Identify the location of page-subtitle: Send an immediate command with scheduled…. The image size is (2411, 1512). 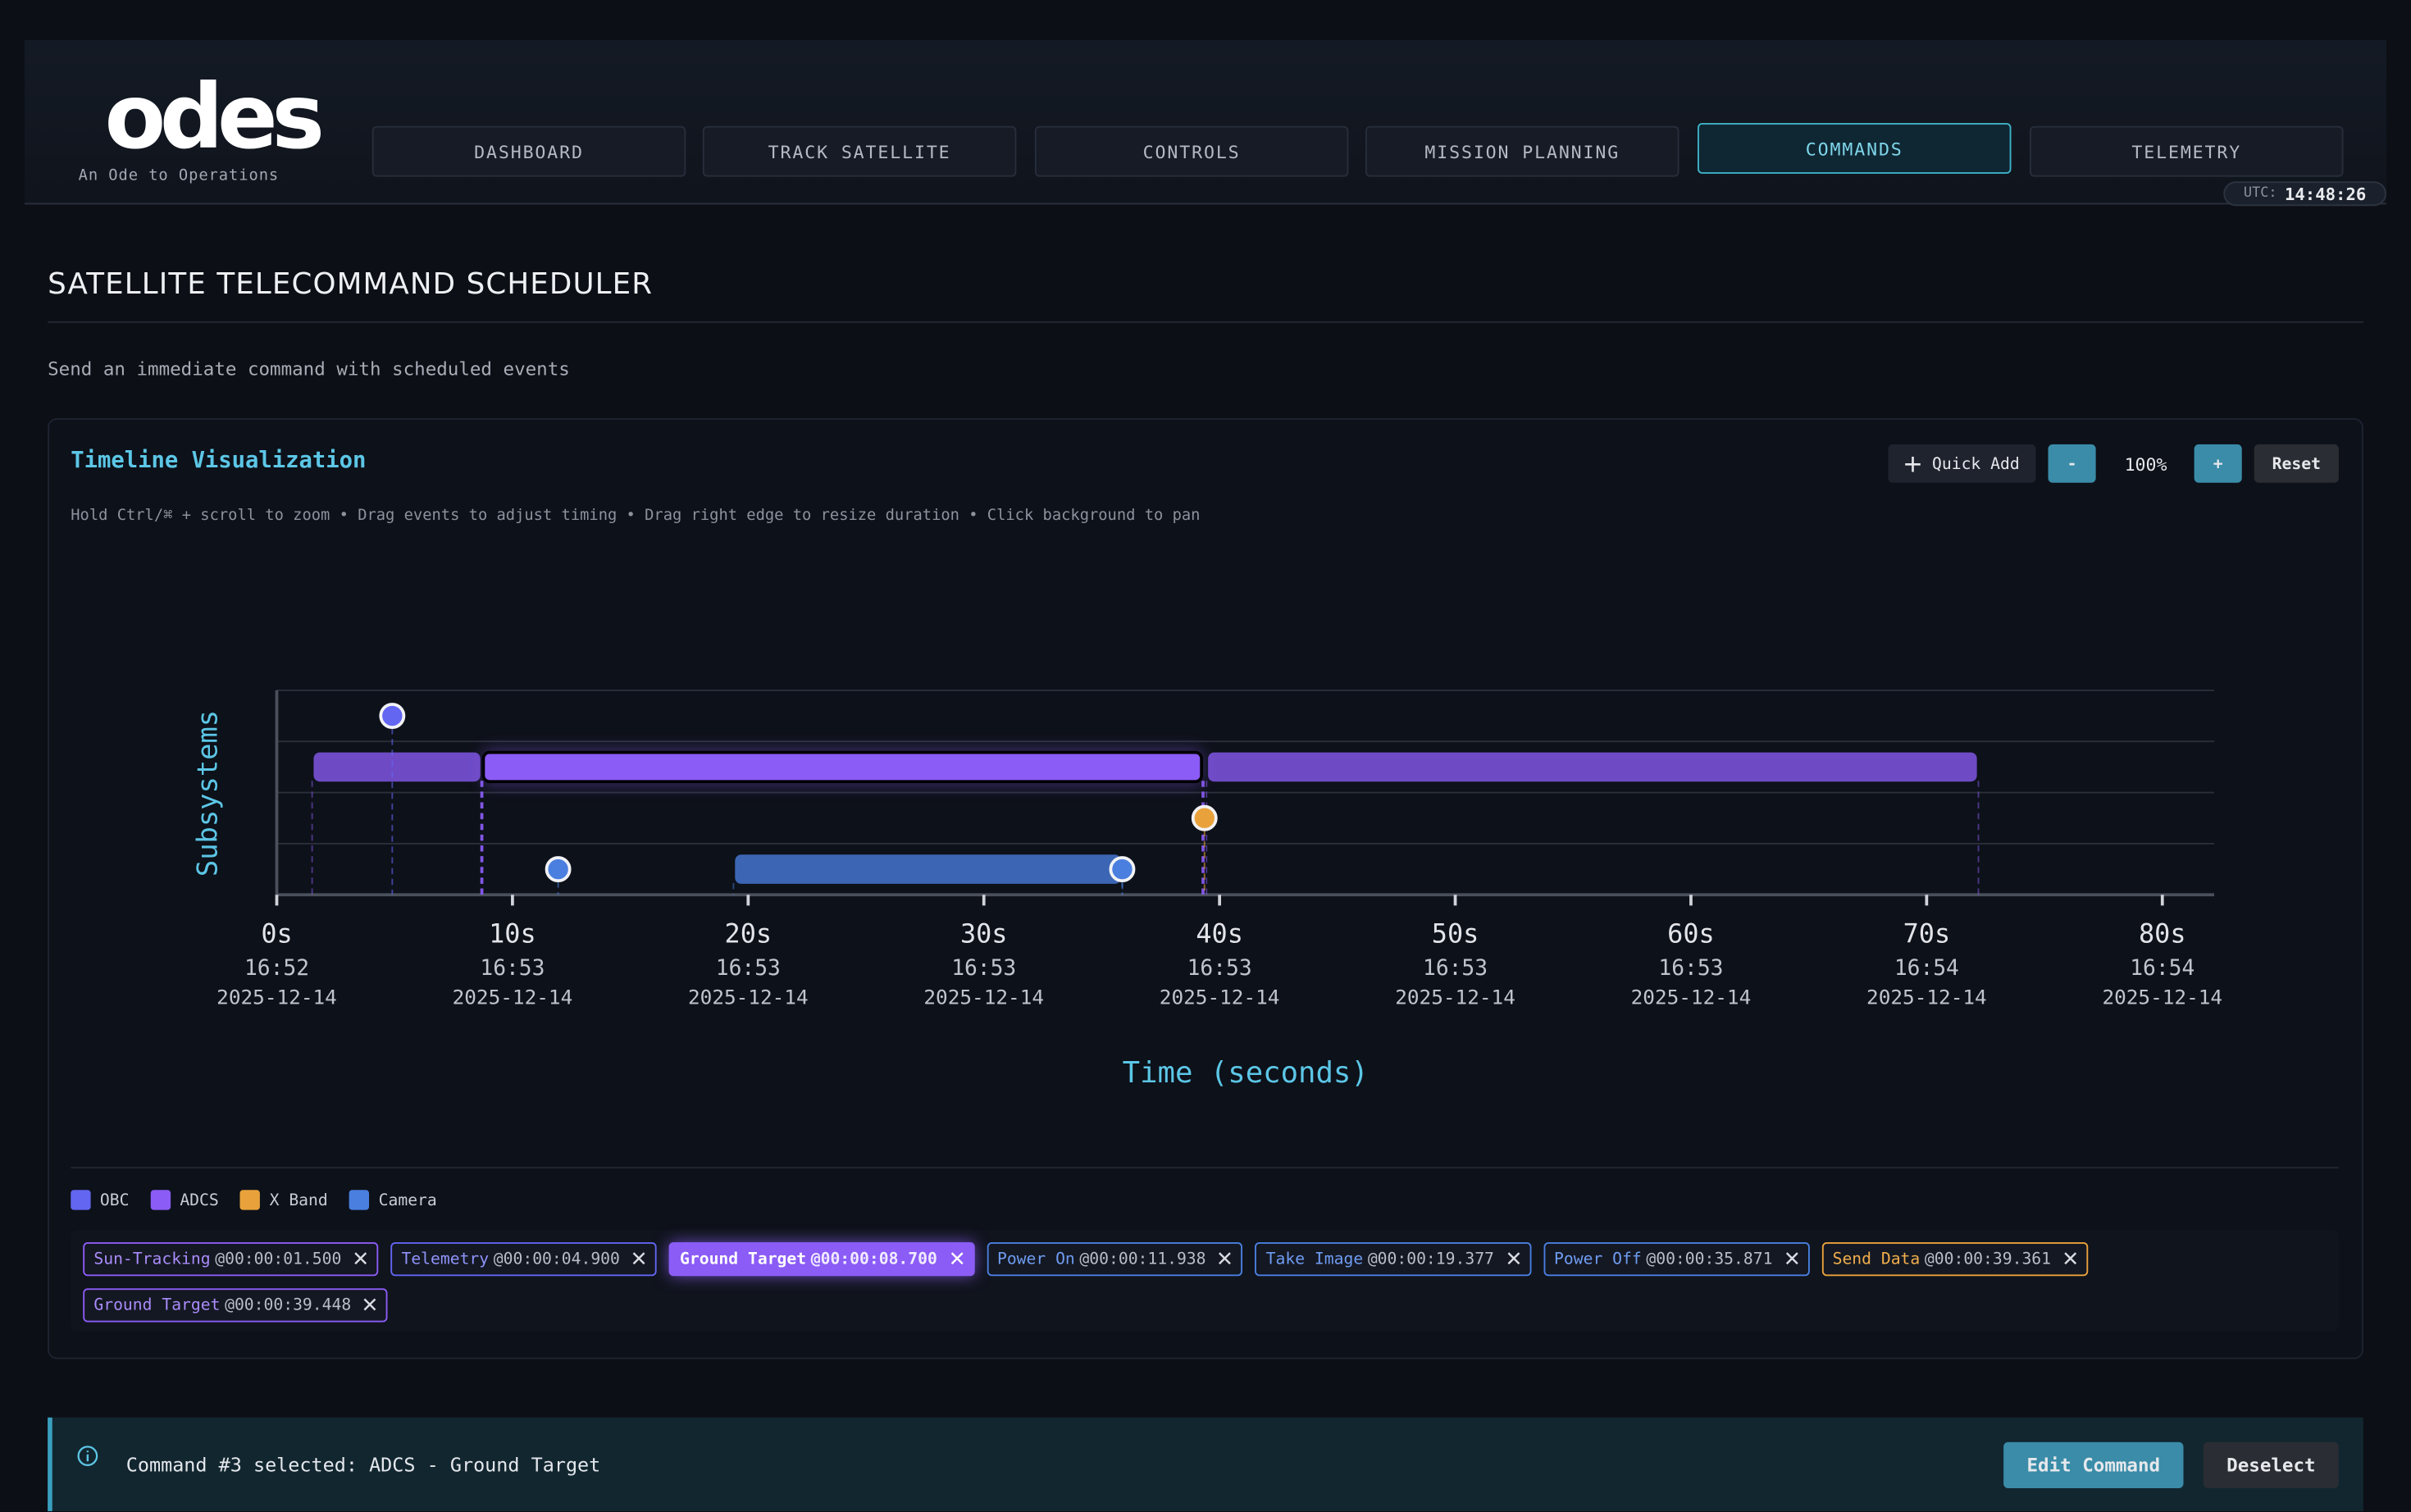
(309, 369).